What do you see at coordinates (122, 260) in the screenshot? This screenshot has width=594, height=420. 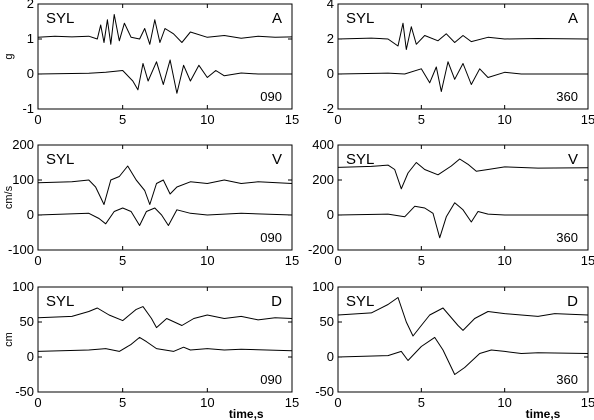 I see `panel-3-xtick-label: 5` at bounding box center [122, 260].